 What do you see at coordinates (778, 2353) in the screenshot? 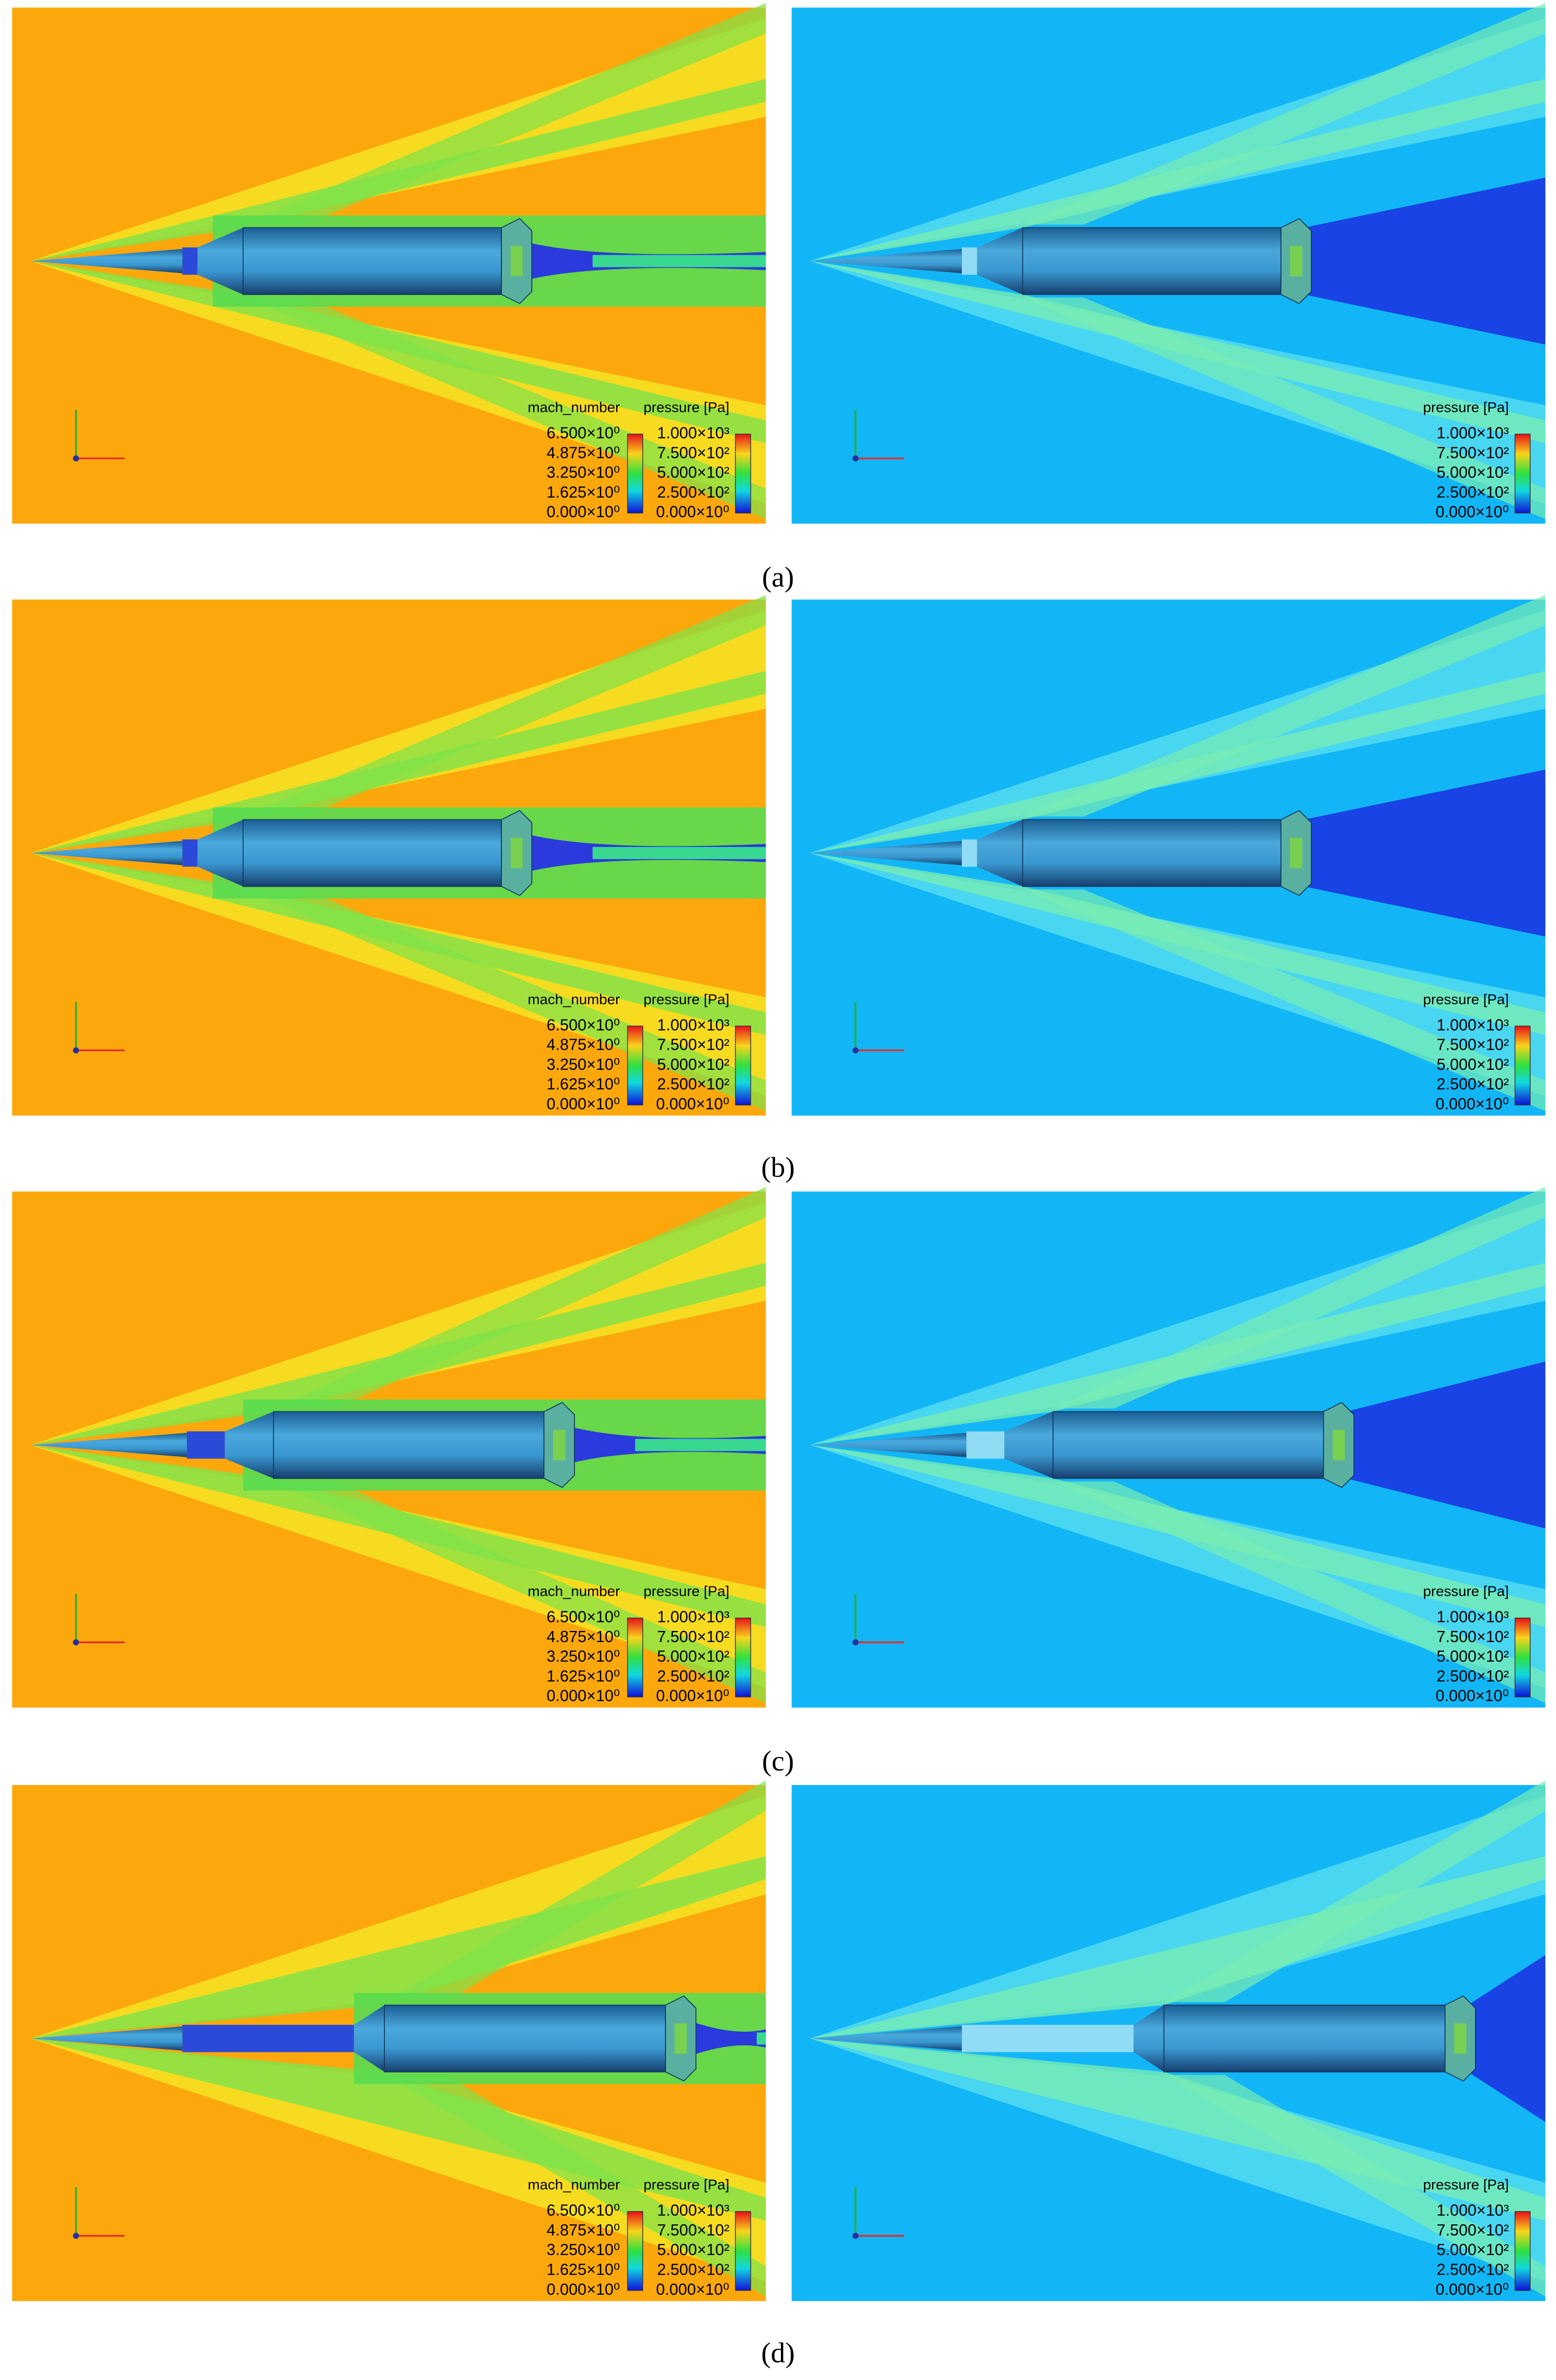
I see `panel-label: (d)` at bounding box center [778, 2353].